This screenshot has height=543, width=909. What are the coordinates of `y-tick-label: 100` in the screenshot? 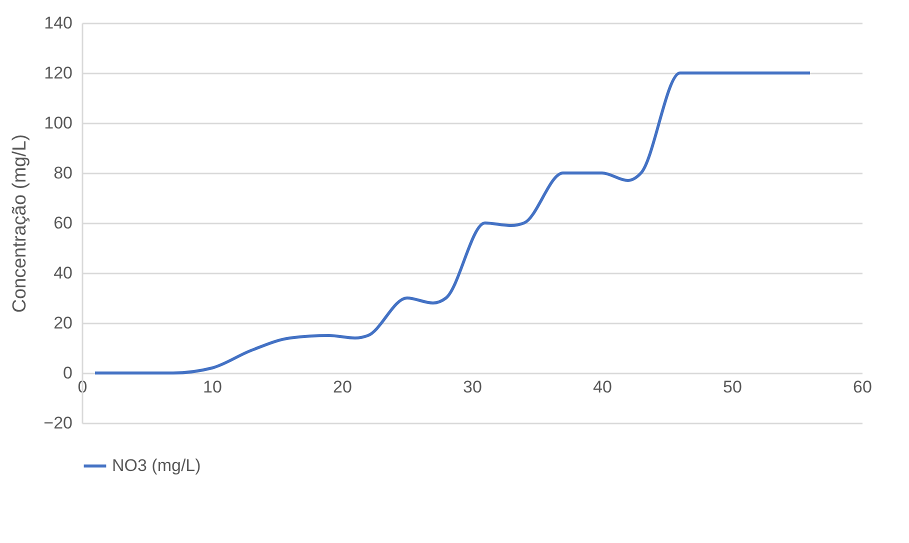 It's located at (58, 123).